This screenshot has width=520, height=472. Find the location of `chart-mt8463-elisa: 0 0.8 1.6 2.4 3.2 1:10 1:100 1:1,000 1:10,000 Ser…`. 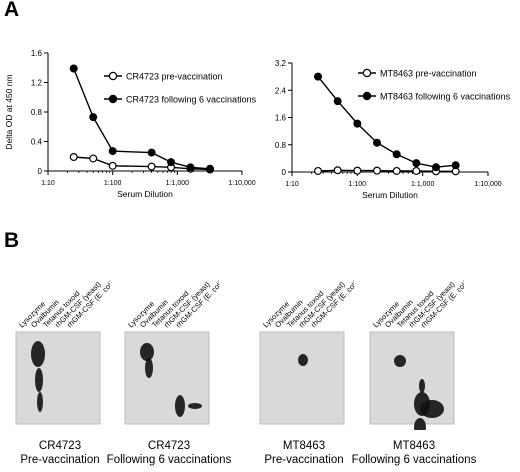

chart-mt8463-elisa: 0 0.8 1.6 2.4 3.2 1:10 1:100 1:1,000 1:10,000 Ser… is located at coordinates (393, 129).